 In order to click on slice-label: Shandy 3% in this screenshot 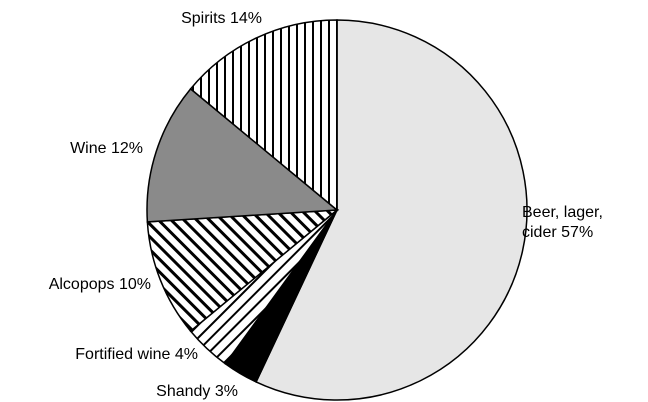, I will do `click(197, 392)`.